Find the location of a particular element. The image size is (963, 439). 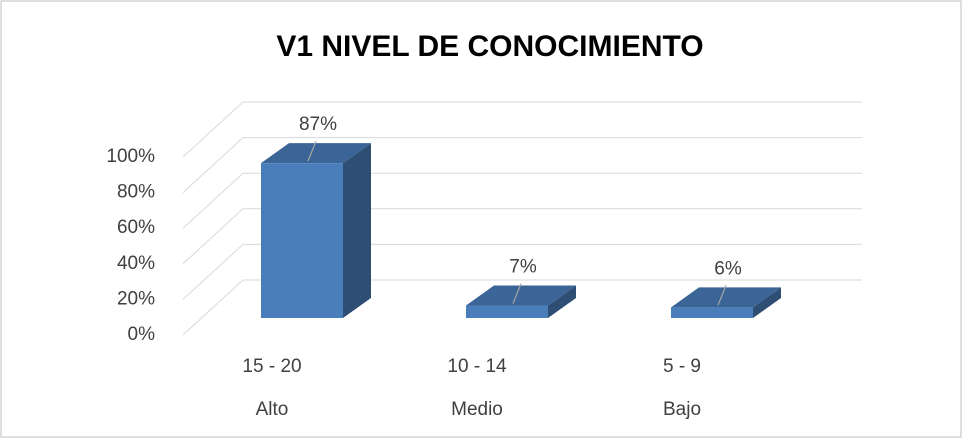

chart-title: V1 NIVEL DE CONOCIMIENTO is located at coordinates (489, 46).